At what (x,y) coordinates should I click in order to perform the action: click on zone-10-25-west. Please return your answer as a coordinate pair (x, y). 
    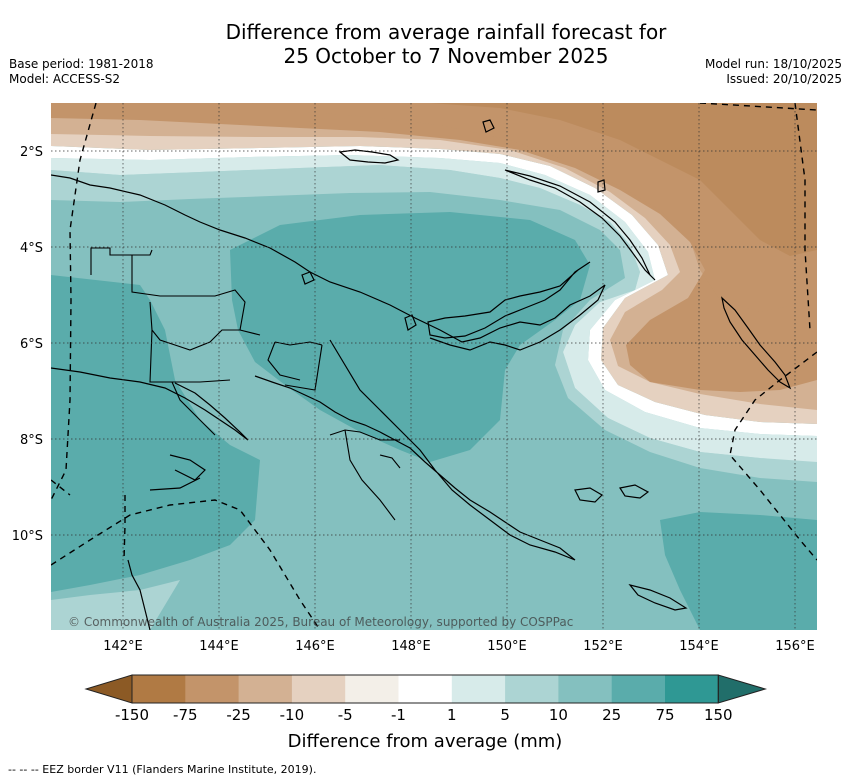
    Looking at the image, I should click on (155, 433).